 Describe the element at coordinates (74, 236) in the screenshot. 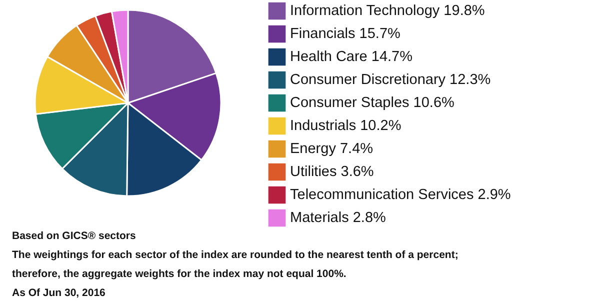

I see `text: Based on GICS® sectors` at that location.